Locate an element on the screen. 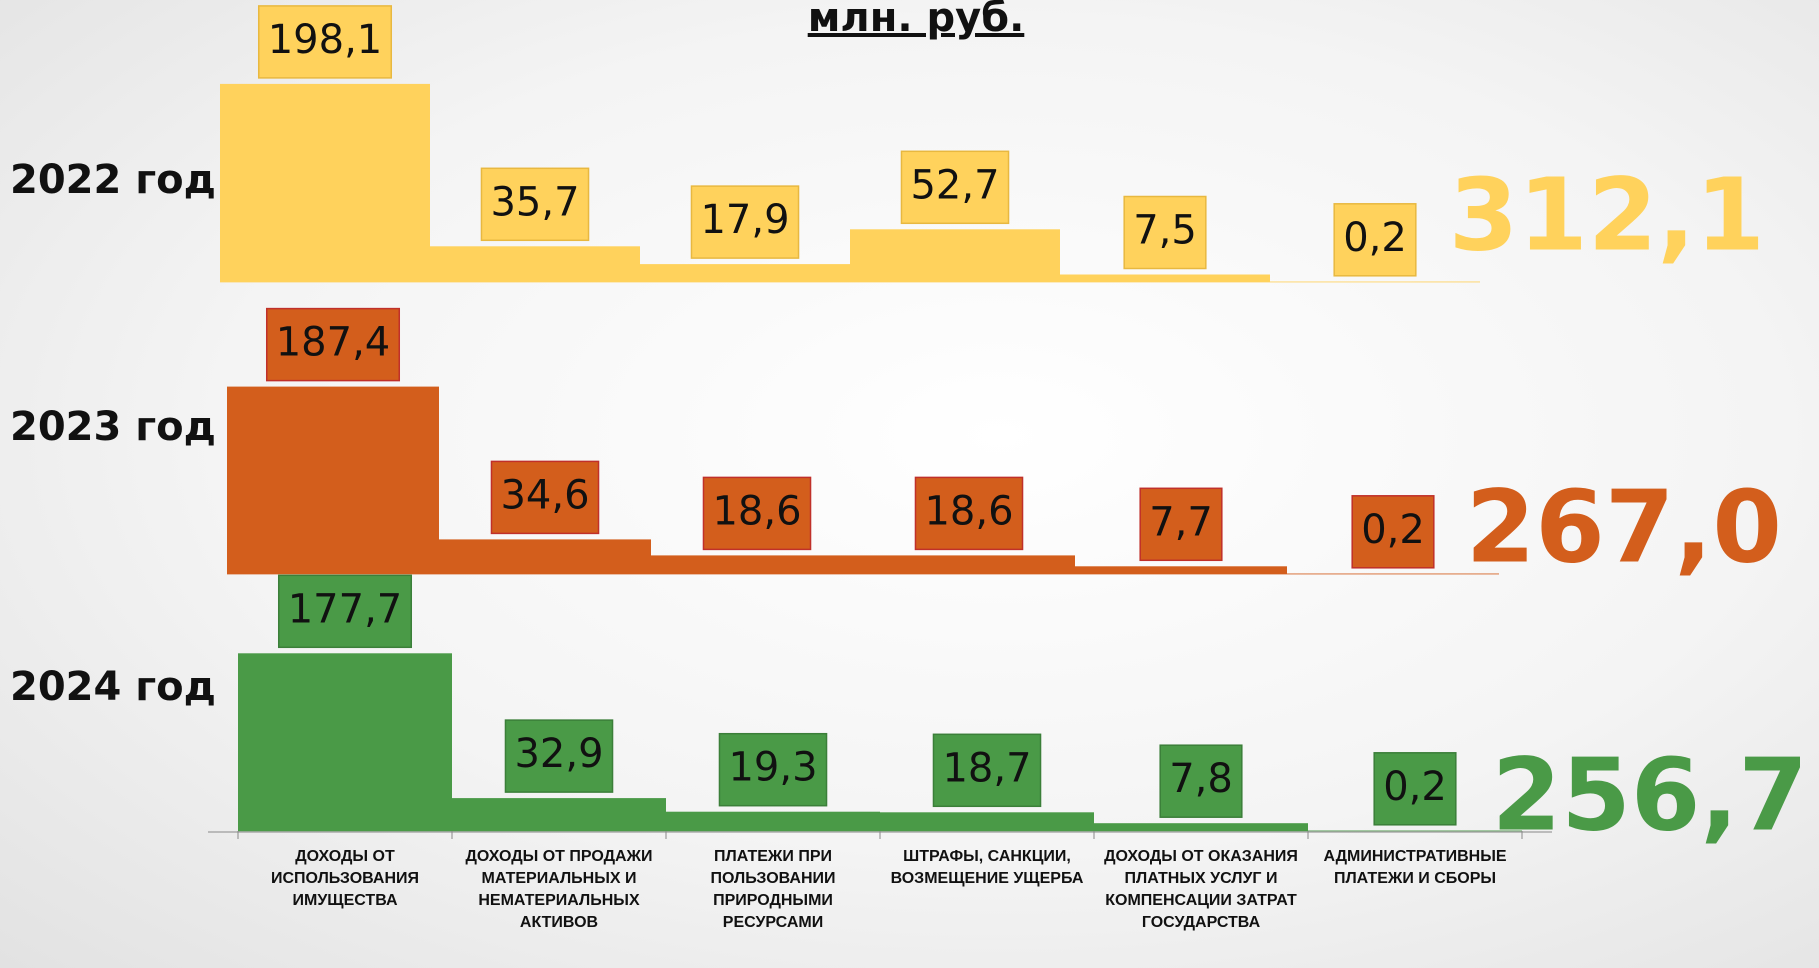 The height and width of the screenshot is (968, 1819). value-label: 7,8 is located at coordinates (1201, 779).